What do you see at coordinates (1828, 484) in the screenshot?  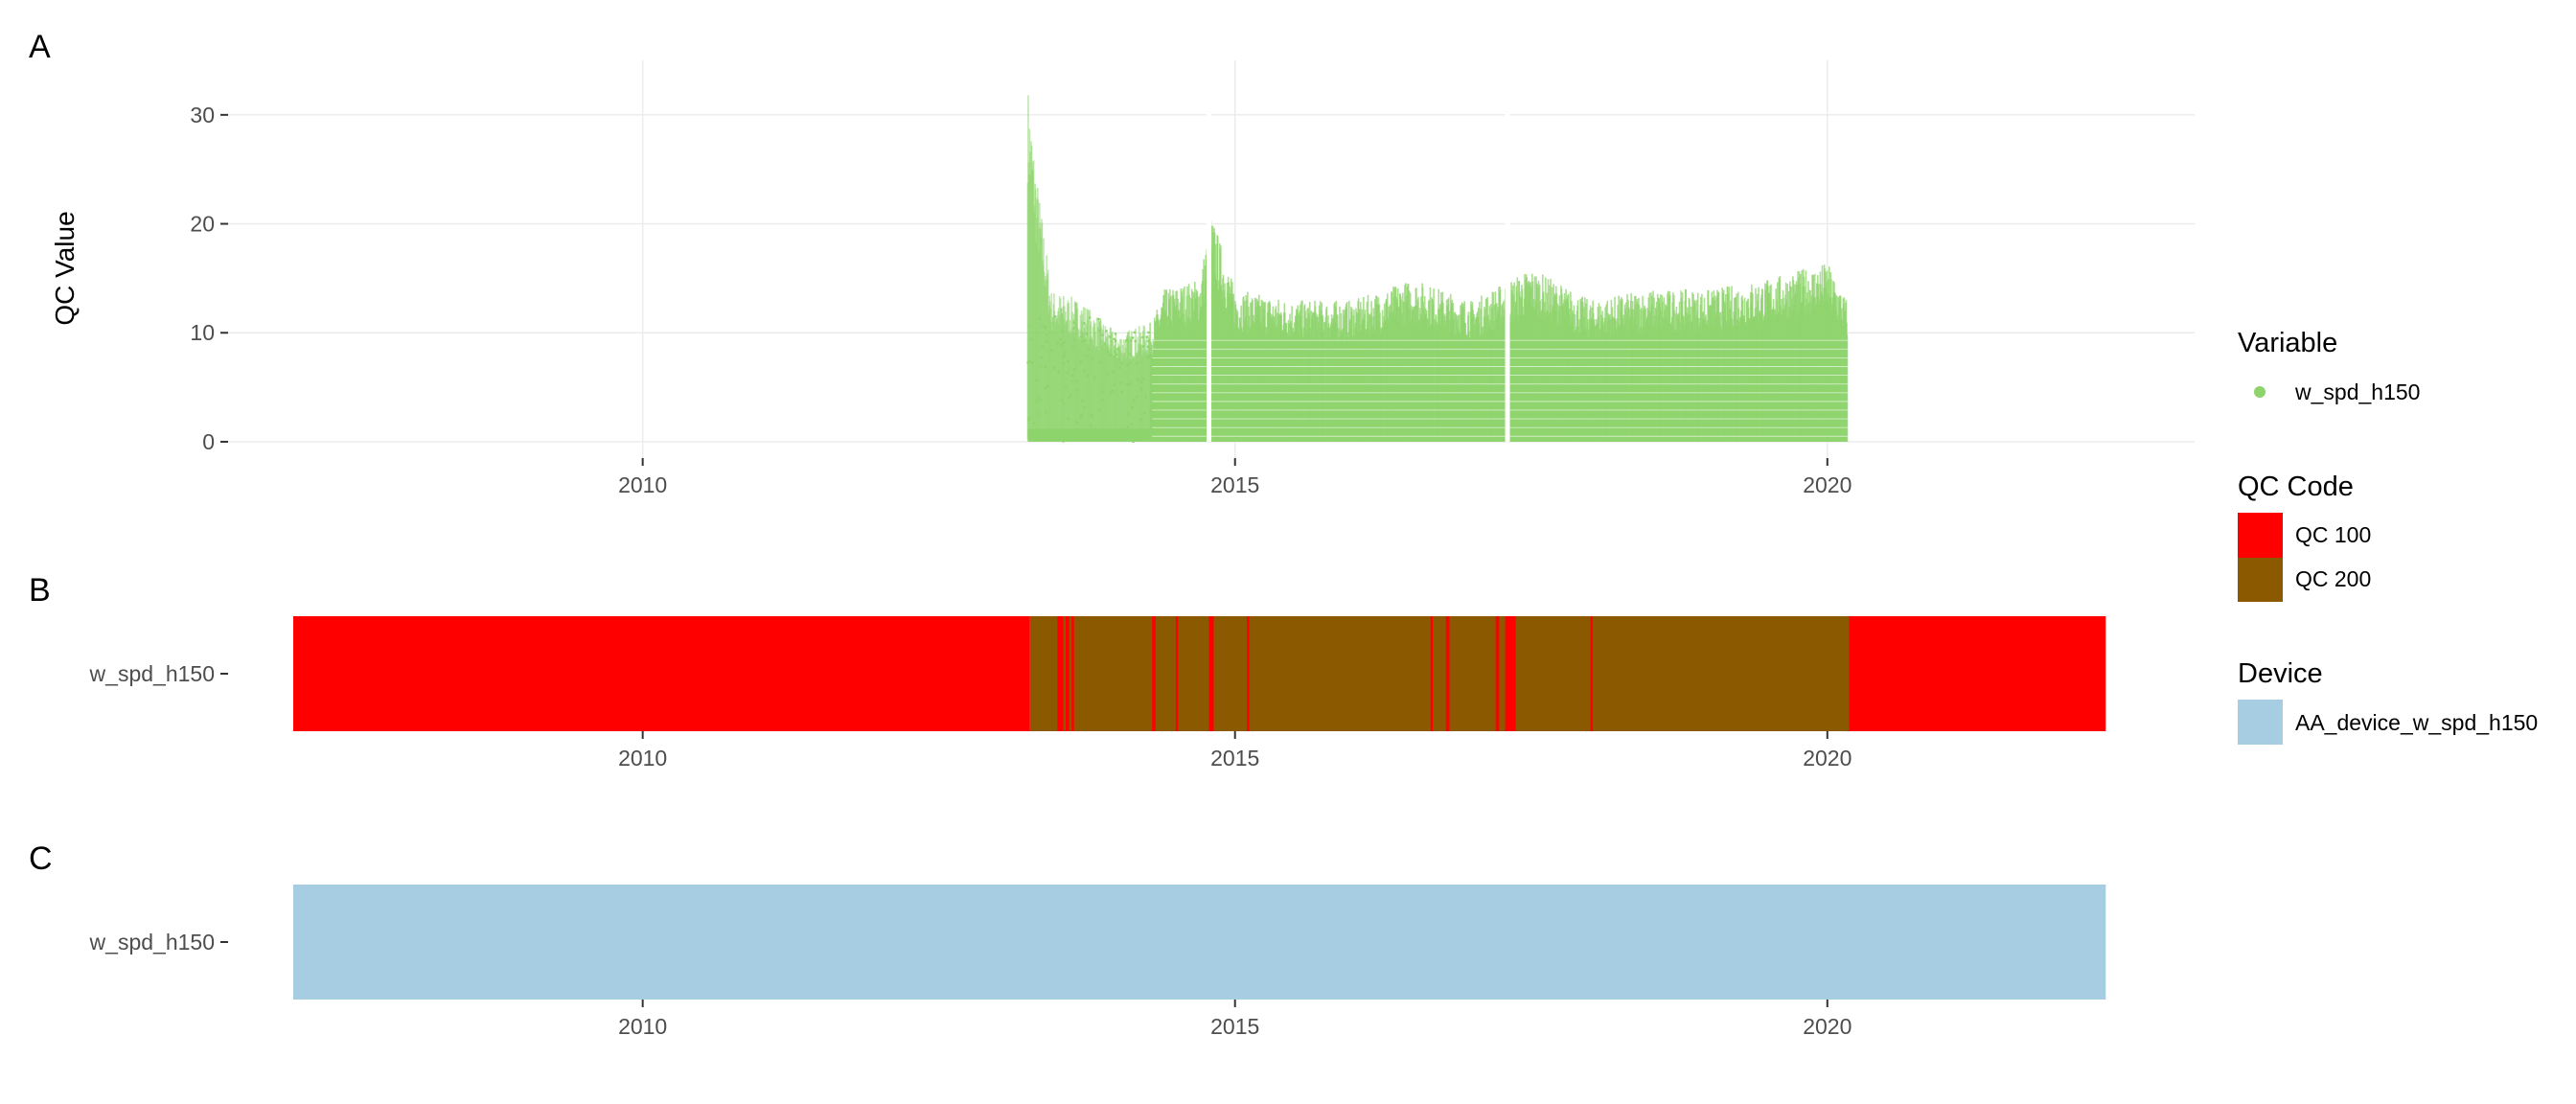 I see `panel-a-x-tick-label: 2020` at bounding box center [1828, 484].